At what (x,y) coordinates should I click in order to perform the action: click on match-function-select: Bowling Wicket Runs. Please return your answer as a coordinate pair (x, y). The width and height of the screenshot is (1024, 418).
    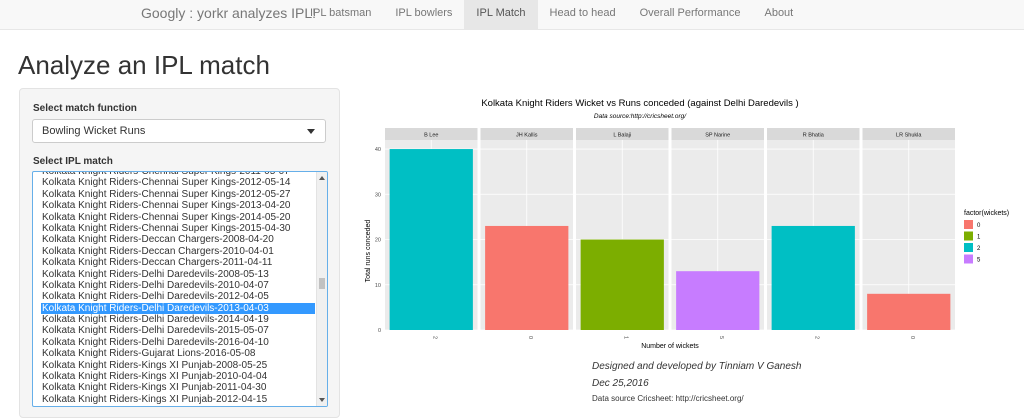
    Looking at the image, I should click on (179, 131).